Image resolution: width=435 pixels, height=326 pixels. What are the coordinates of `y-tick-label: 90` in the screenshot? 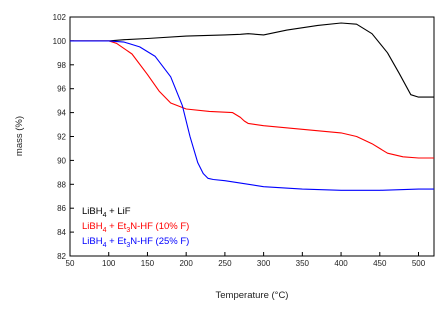 It's located at (61, 160).